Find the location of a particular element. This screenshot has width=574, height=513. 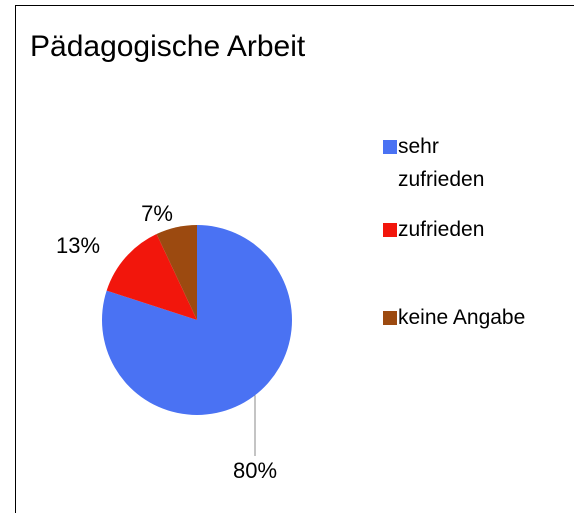

data-label: 13% is located at coordinates (78, 245).